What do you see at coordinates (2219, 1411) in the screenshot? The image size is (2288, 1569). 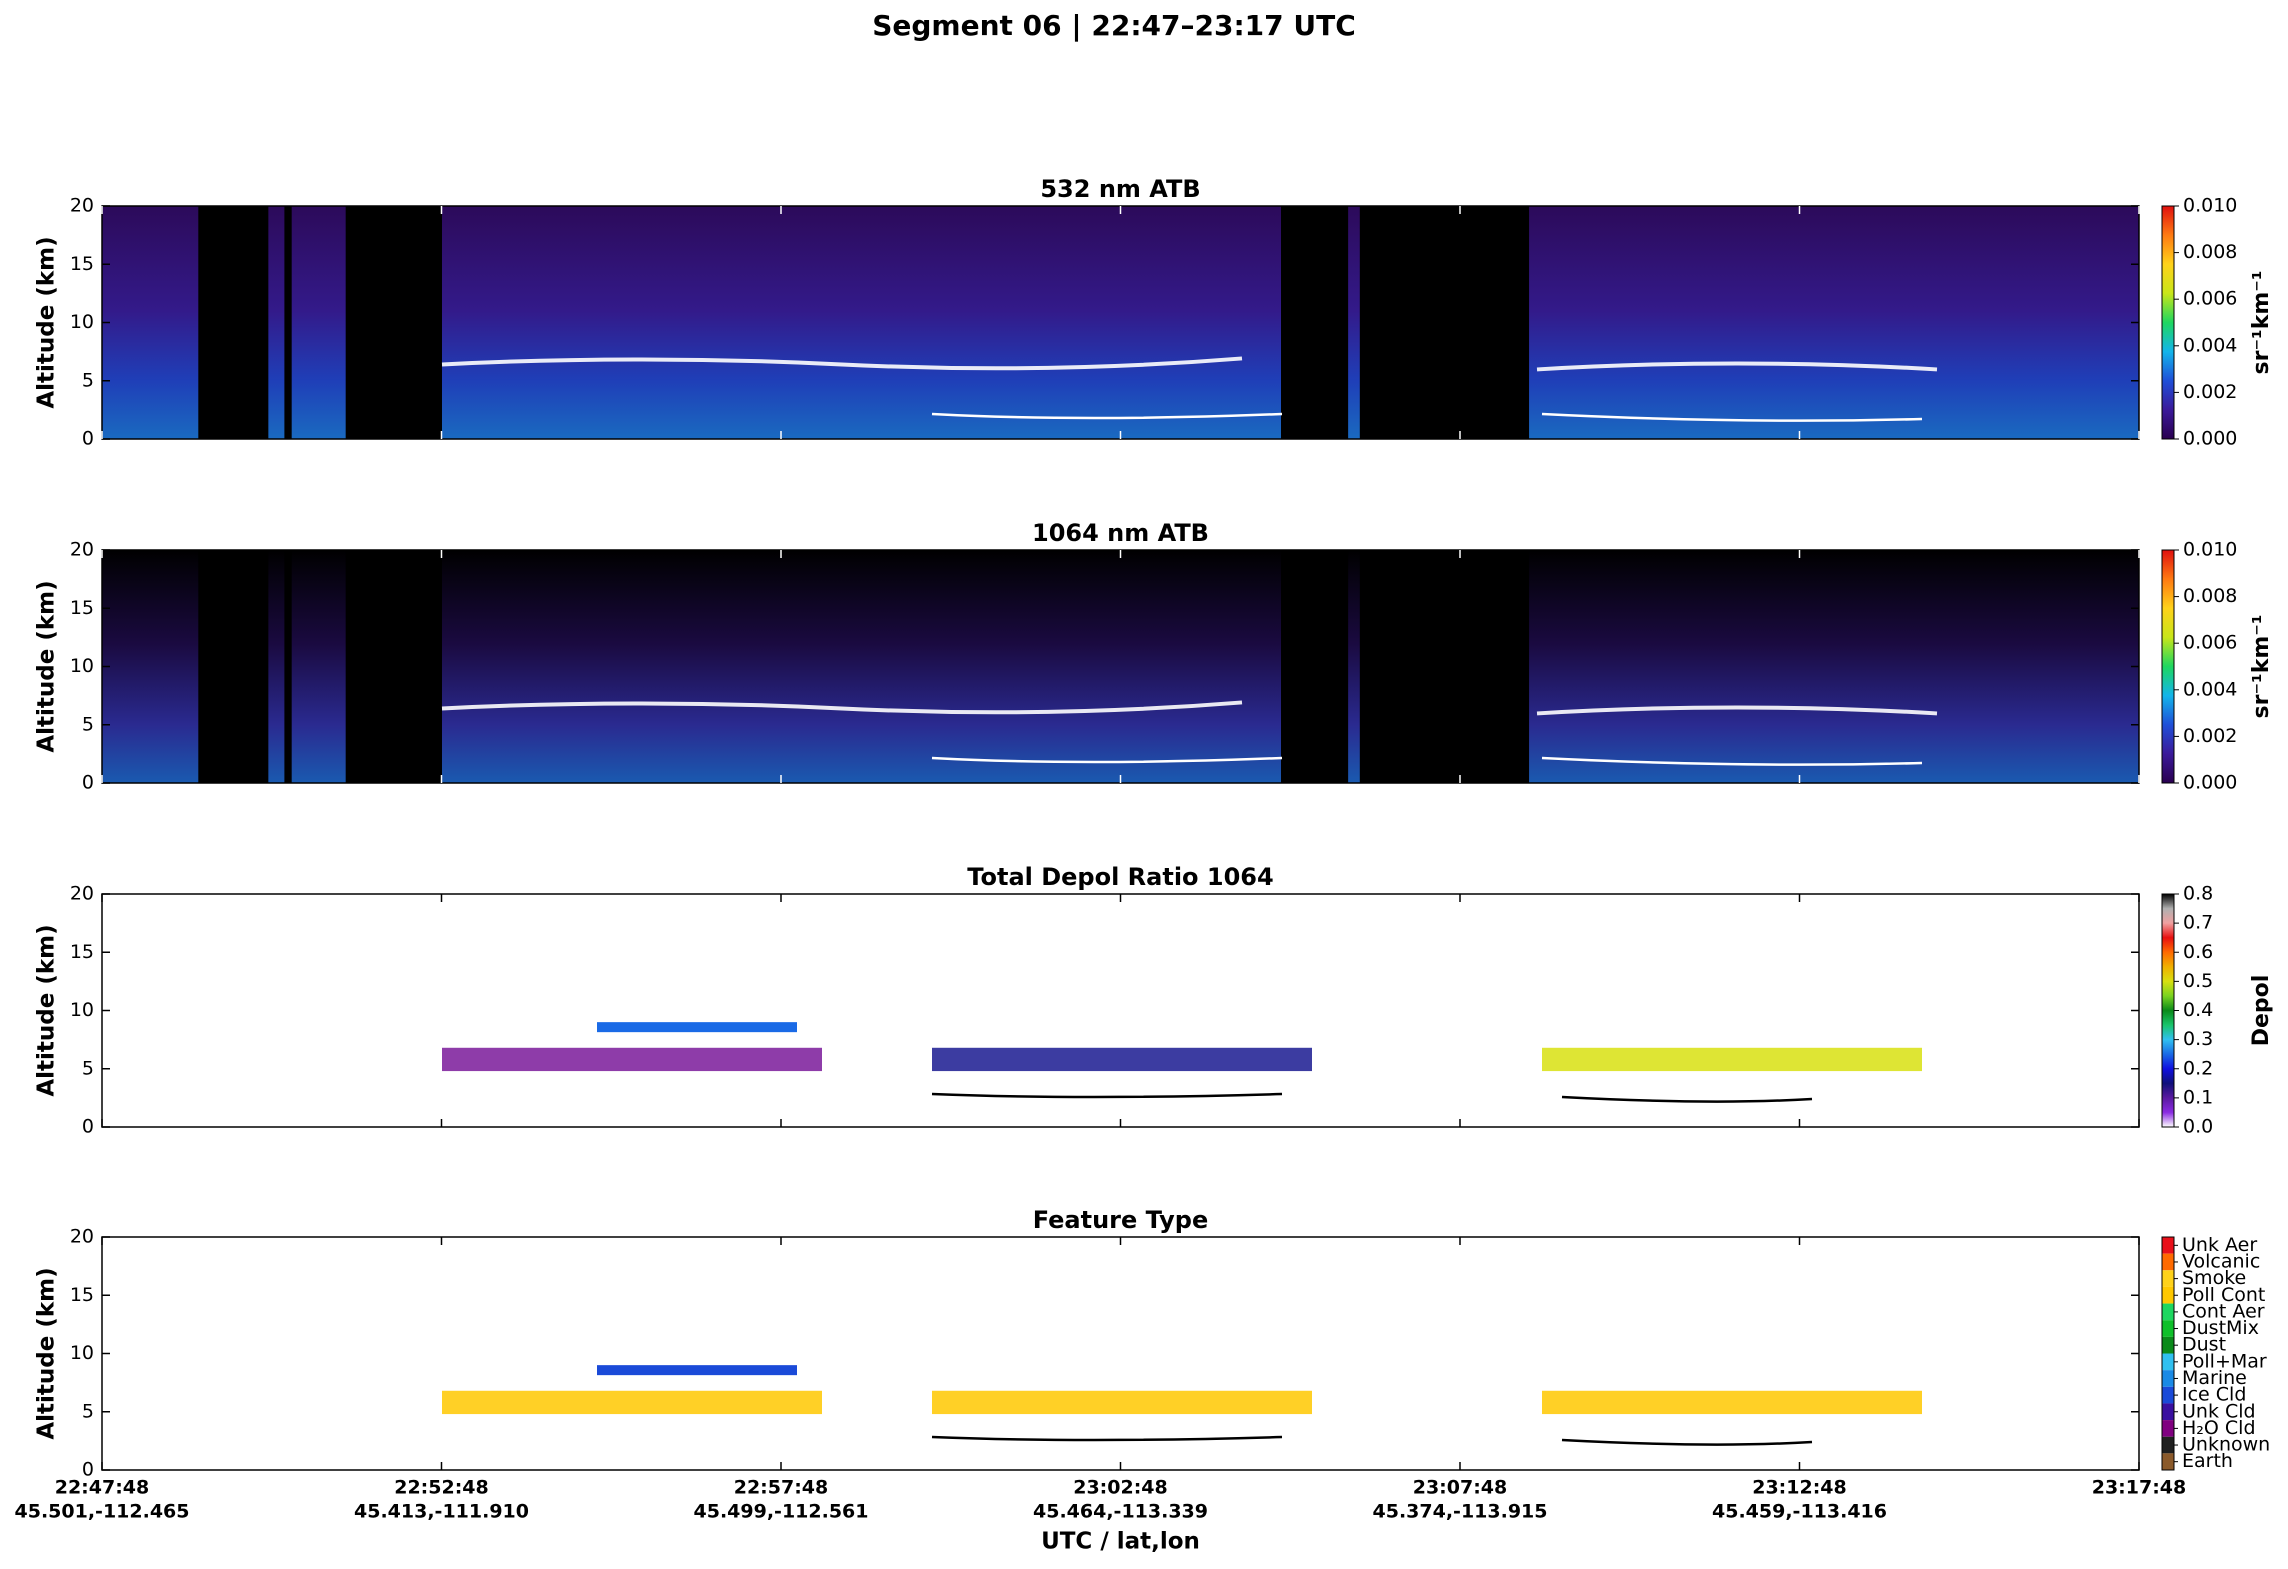 I see `colorbar-category-label: Unk Cld` at bounding box center [2219, 1411].